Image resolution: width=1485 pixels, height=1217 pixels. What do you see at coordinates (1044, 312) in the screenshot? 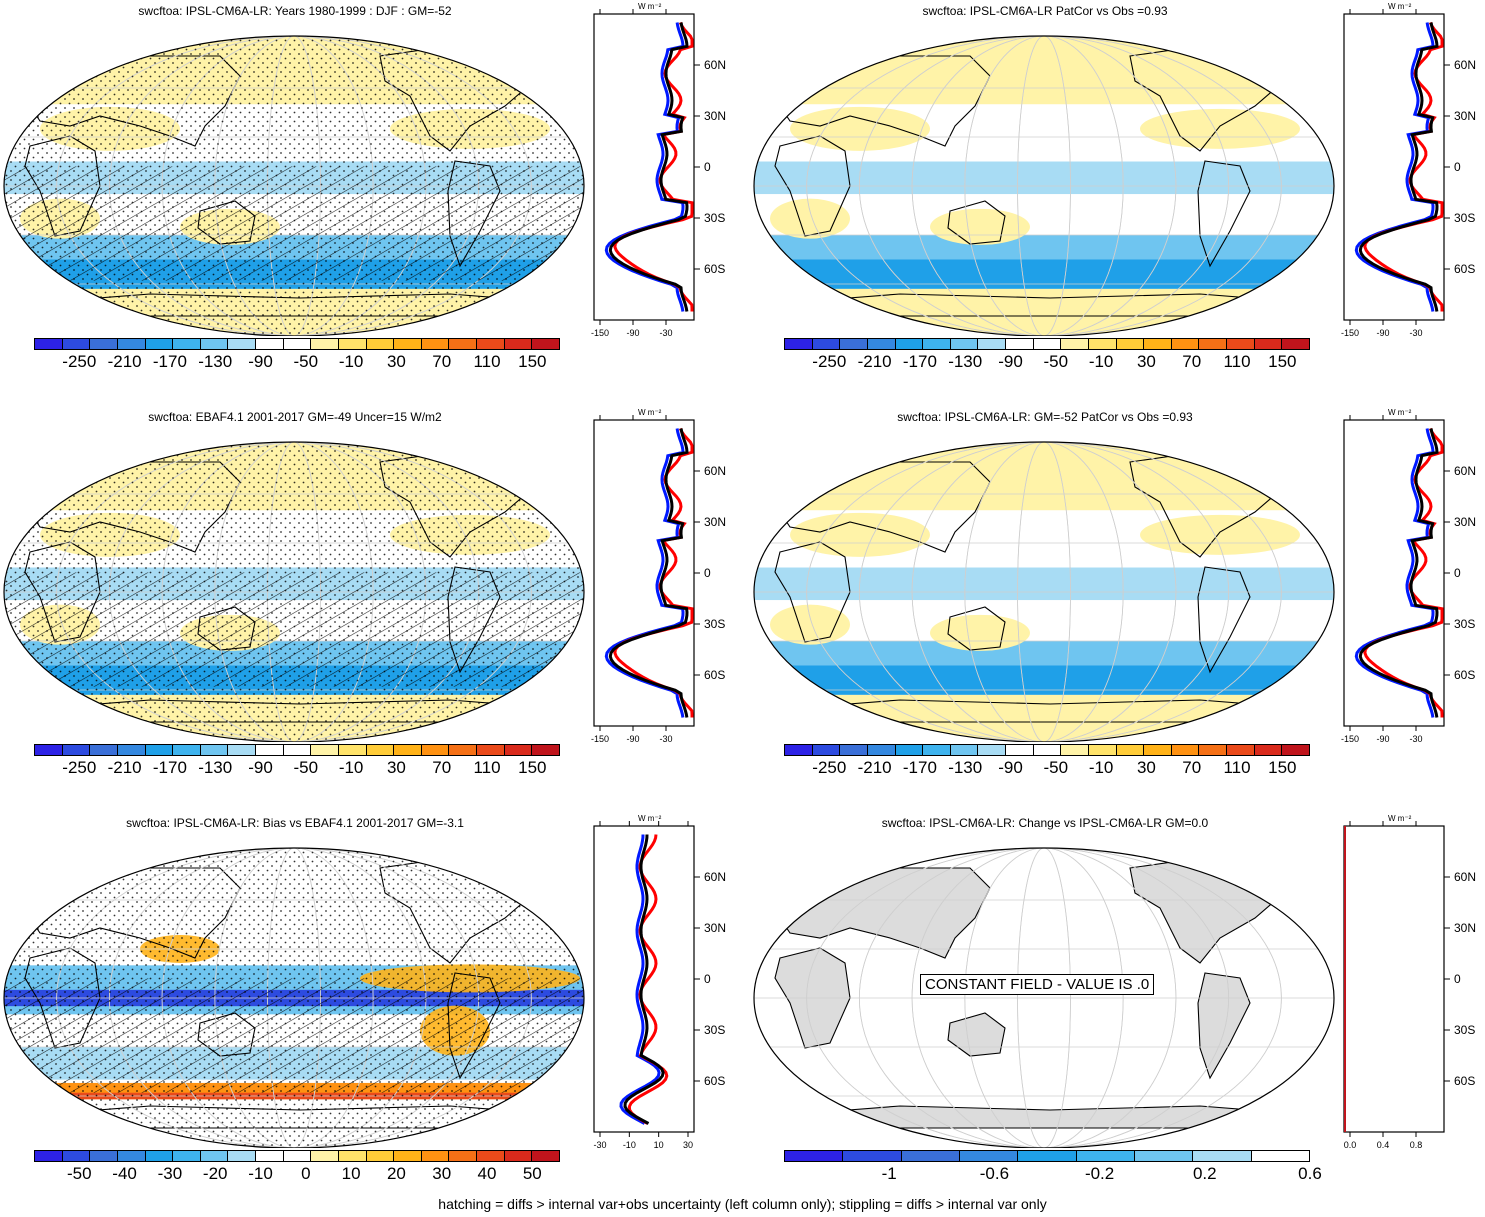
I see `antarctic-fill` at bounding box center [1044, 312].